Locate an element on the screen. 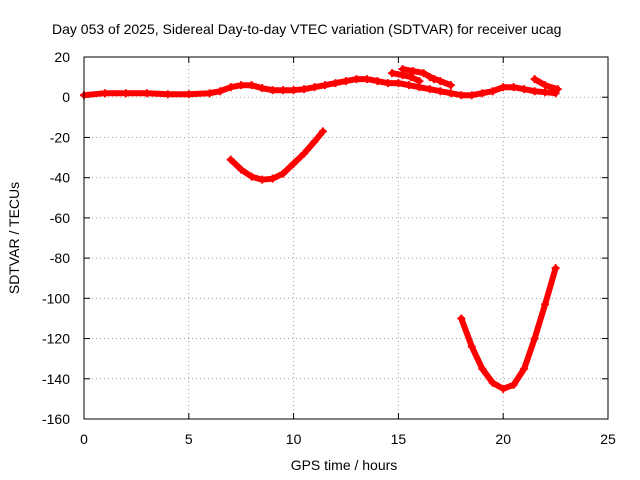 The image size is (640, 480). x-tick-label: 0 is located at coordinates (84, 439).